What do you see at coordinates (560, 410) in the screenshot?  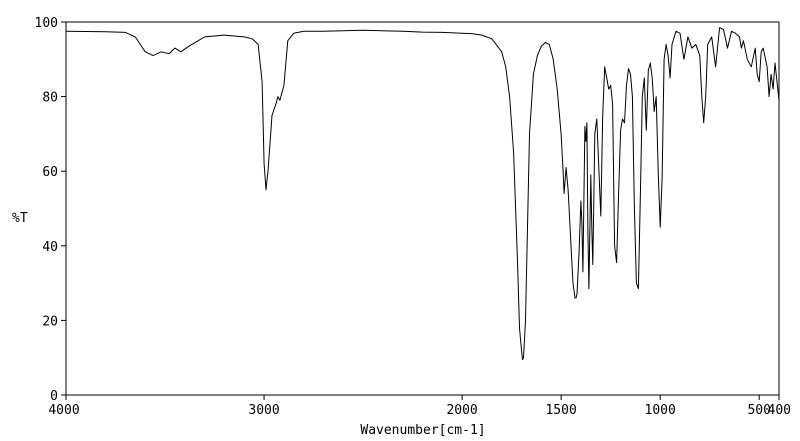 I see `x-tick-label: 1500` at bounding box center [560, 410].